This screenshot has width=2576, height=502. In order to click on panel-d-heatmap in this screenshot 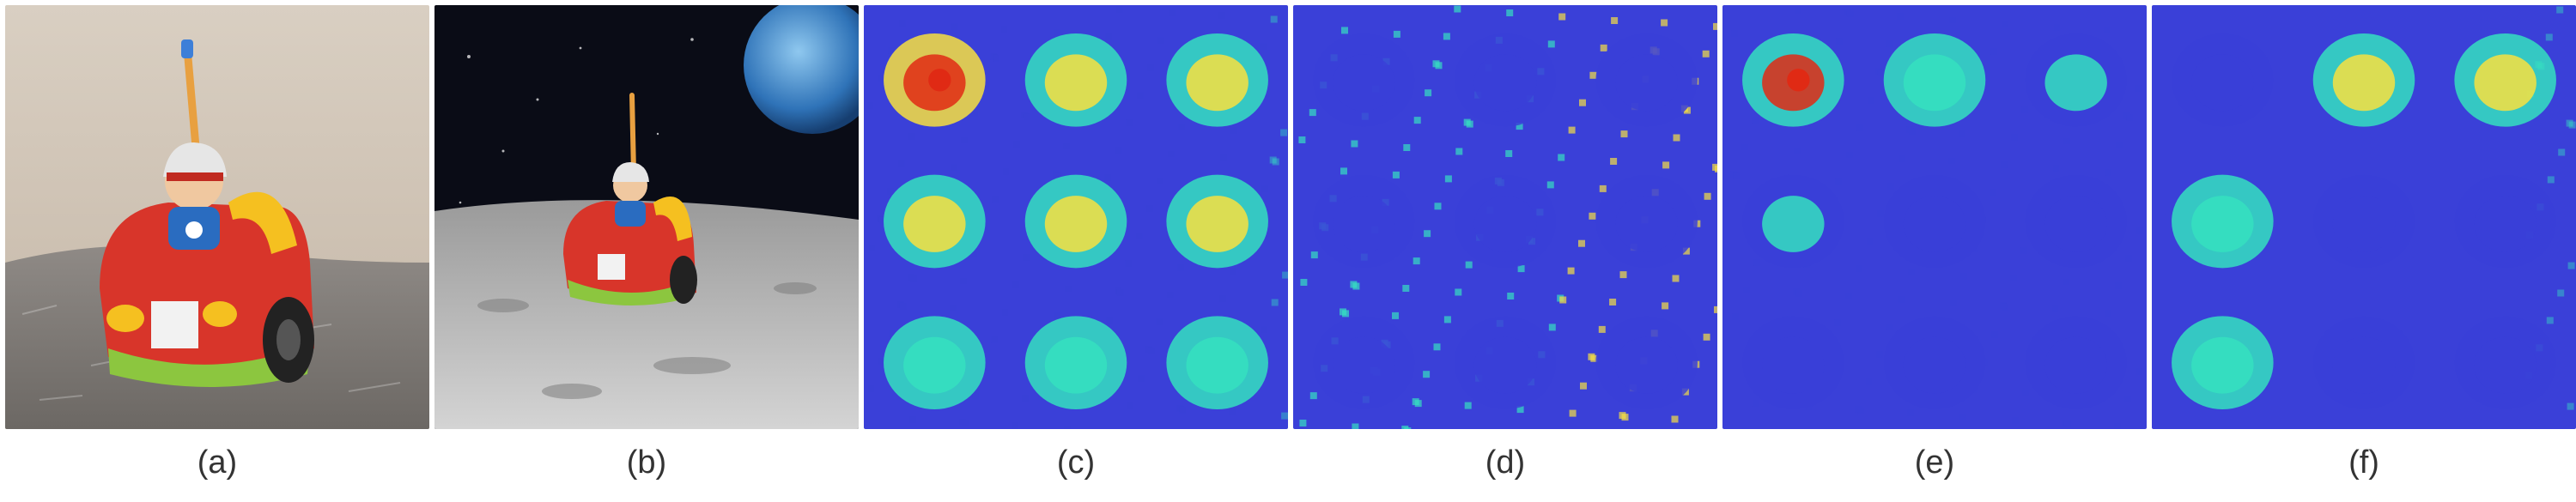, I will do `click(1505, 217)`.